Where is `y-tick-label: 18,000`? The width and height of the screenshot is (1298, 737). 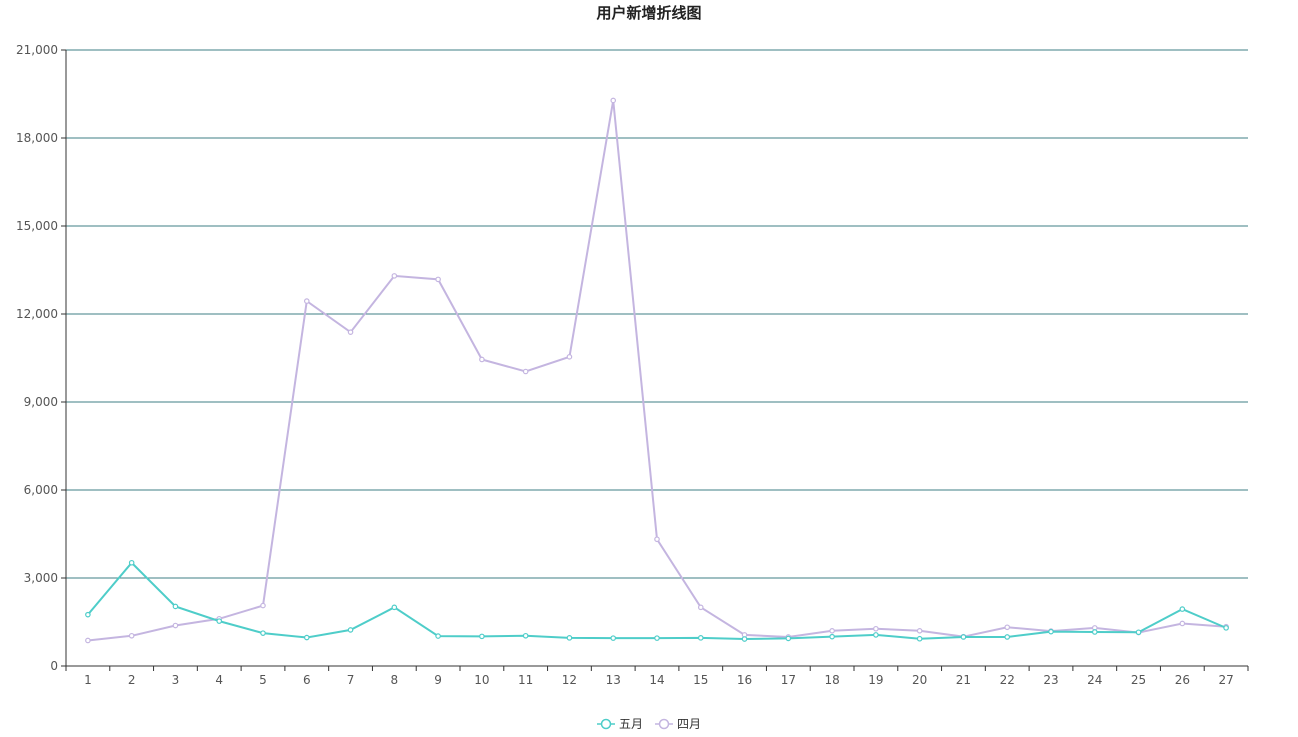 y-tick-label: 18,000 is located at coordinates (37, 138).